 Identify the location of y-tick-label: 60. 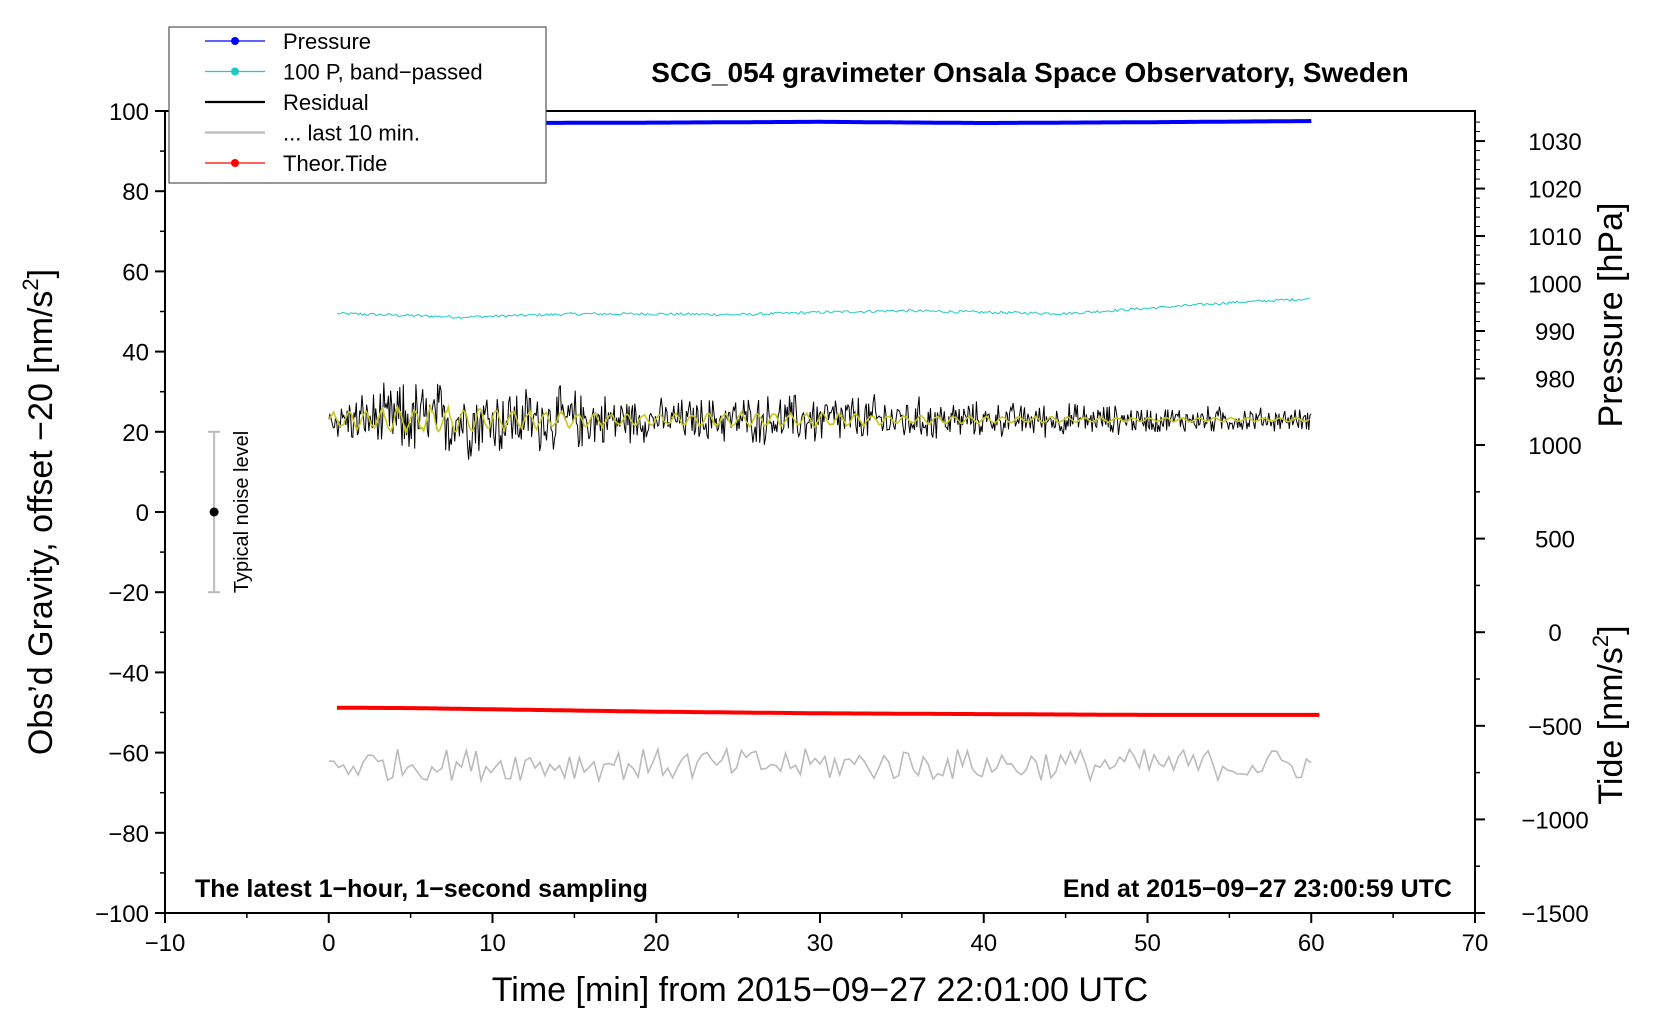
(135, 272).